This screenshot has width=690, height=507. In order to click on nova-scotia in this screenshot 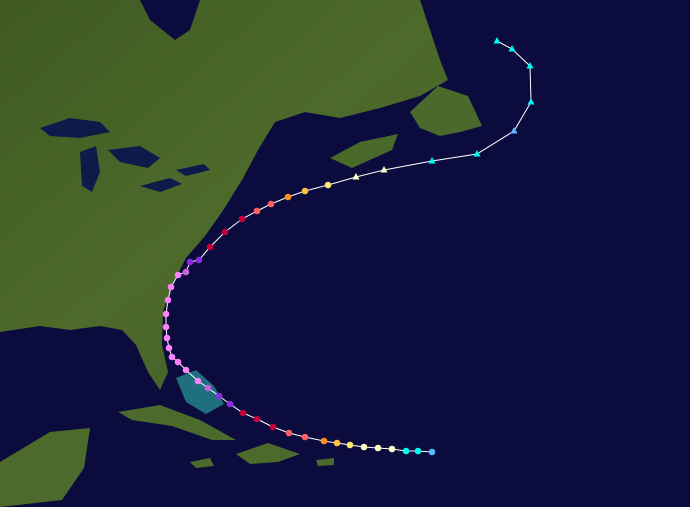, I will do `click(364, 151)`.